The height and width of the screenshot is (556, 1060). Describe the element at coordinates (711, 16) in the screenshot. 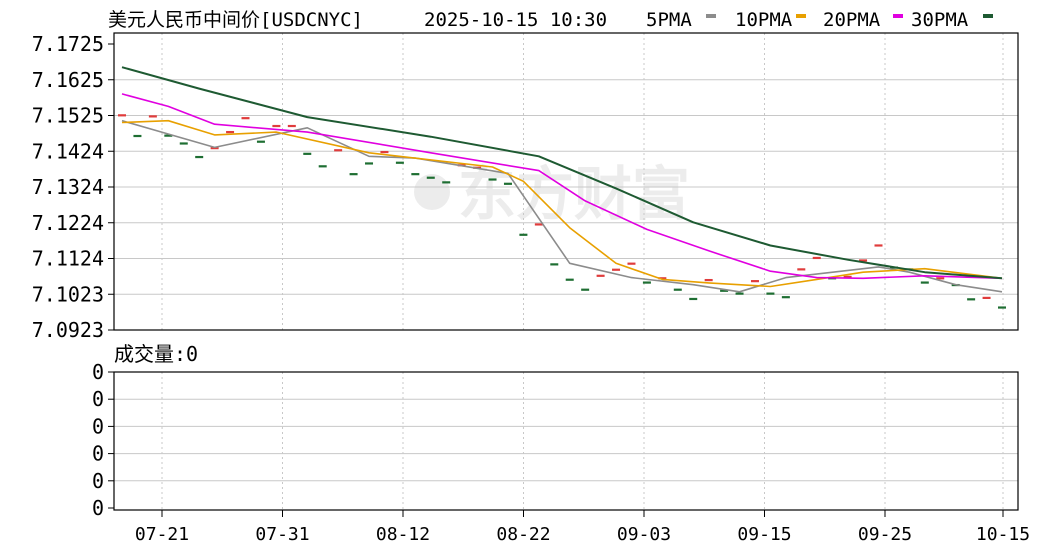

I see `legend-swatch-5pma` at that location.